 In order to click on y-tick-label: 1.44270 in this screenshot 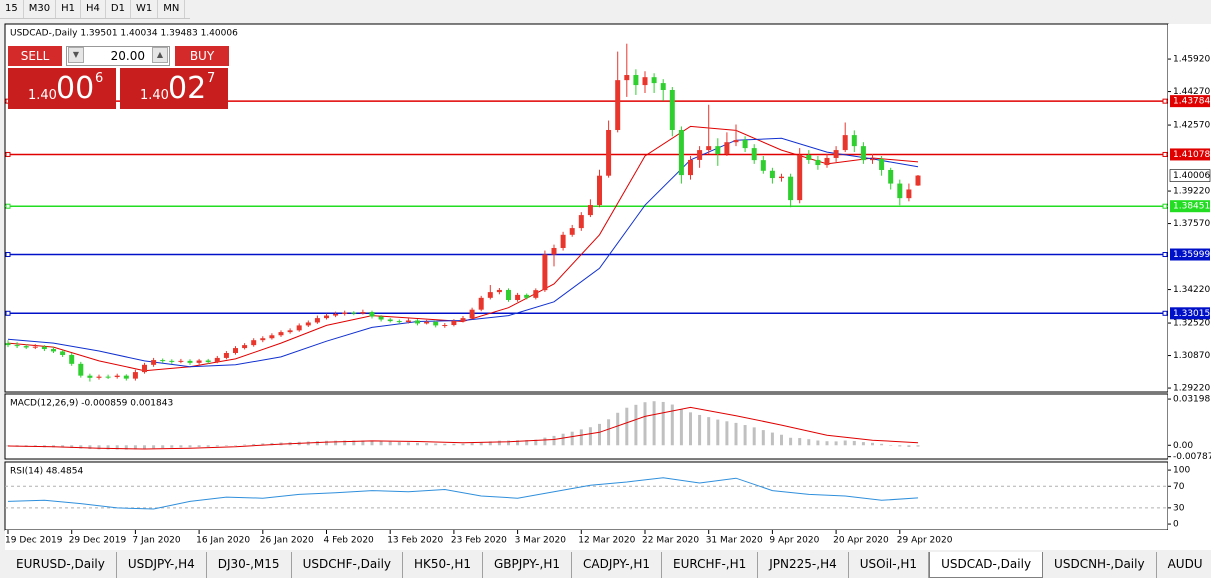, I will do `click(1191, 92)`.